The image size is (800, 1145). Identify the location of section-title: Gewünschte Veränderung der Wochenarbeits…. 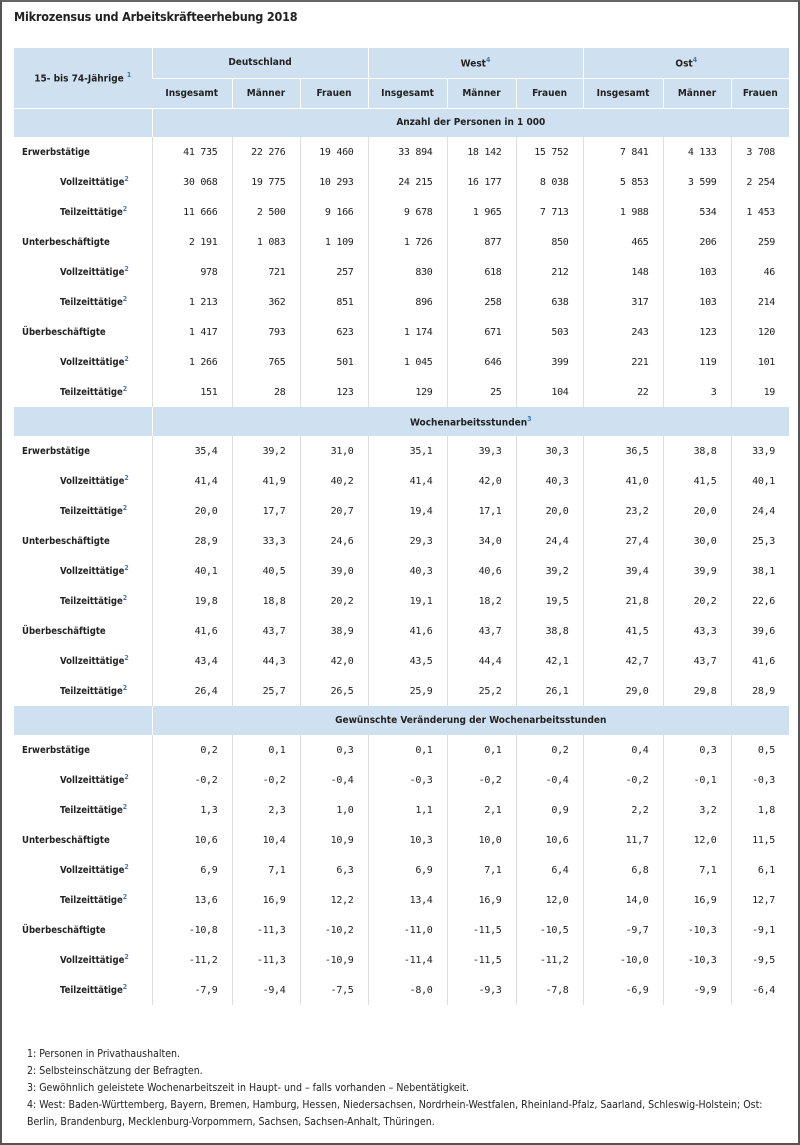
(471, 720).